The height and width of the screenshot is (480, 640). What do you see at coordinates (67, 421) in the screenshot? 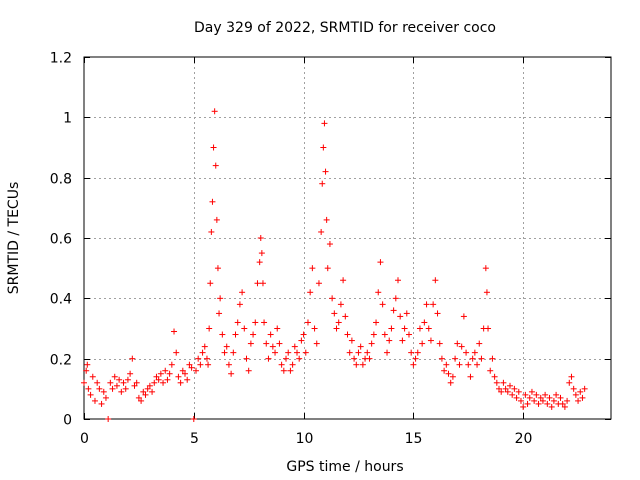
I see `y-tick-label: 0` at bounding box center [67, 421].